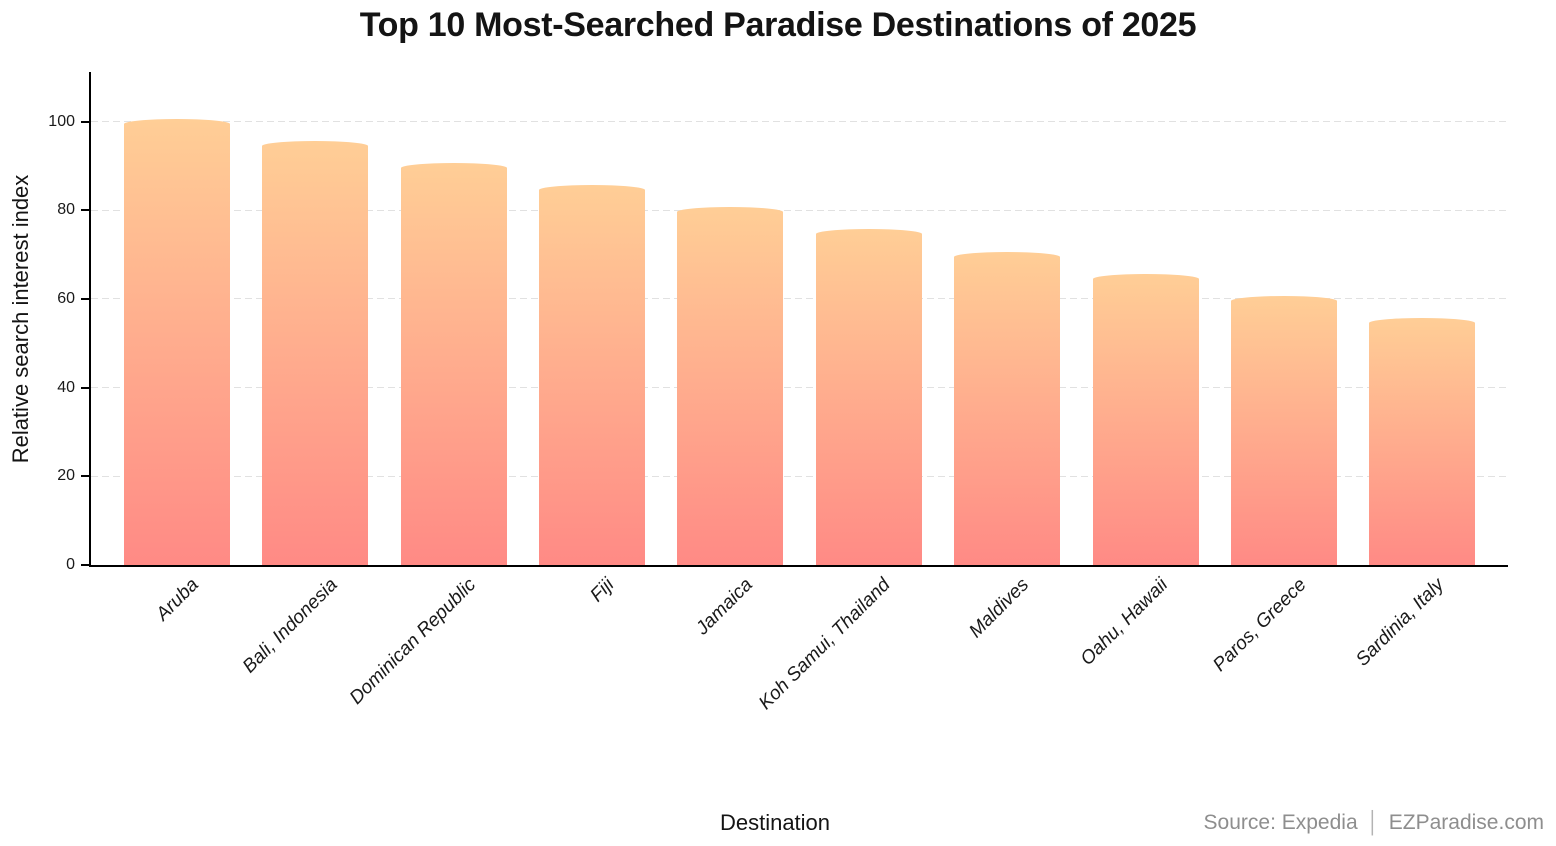 This screenshot has width=1556, height=846. What do you see at coordinates (66, 387) in the screenshot?
I see `y-tick-label: 40` at bounding box center [66, 387].